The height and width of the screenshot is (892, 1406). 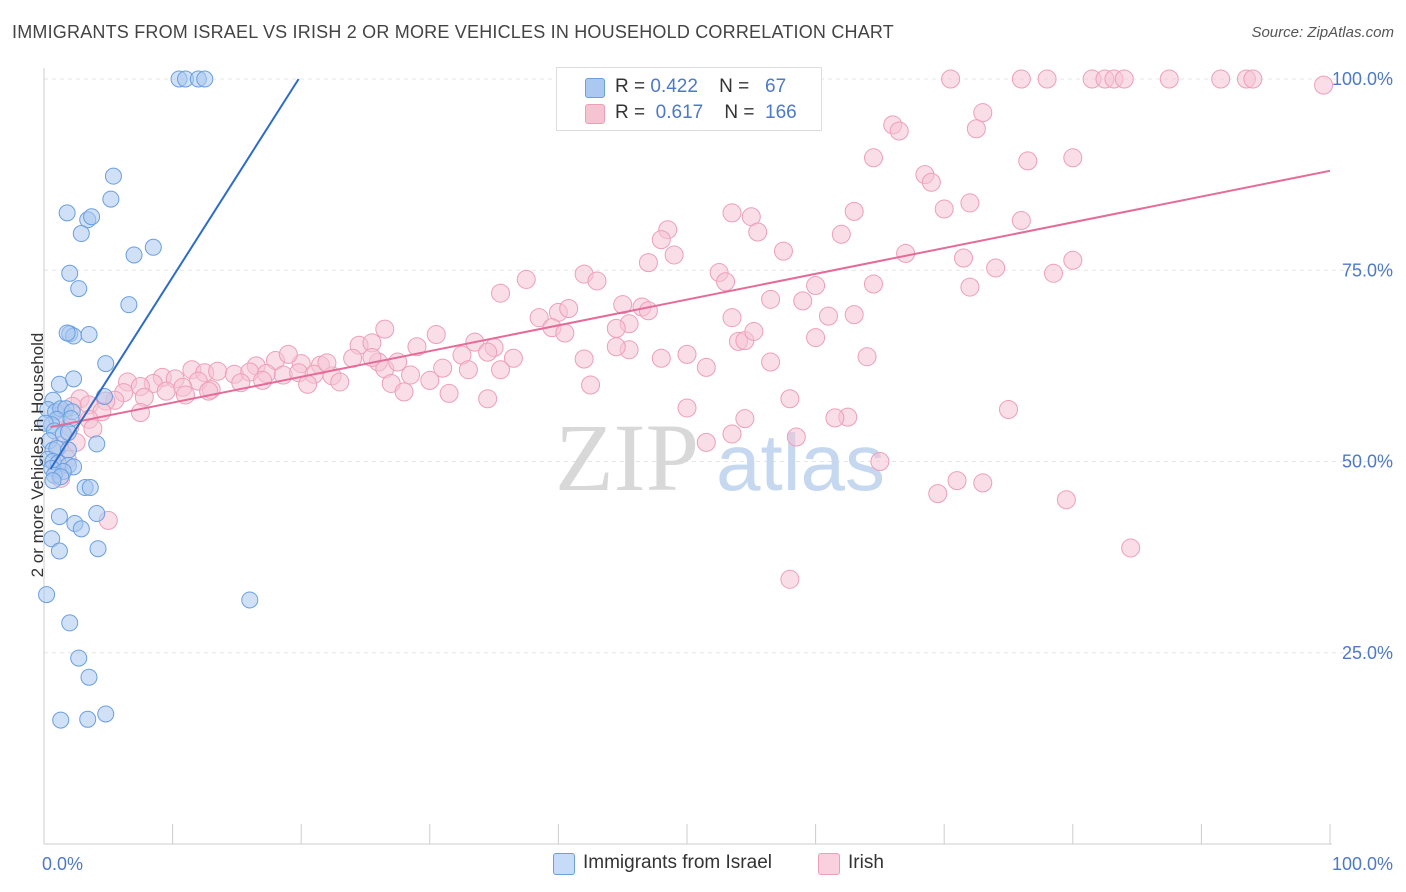 I want to click on legend-swatch-israel, so click(x=595, y=88).